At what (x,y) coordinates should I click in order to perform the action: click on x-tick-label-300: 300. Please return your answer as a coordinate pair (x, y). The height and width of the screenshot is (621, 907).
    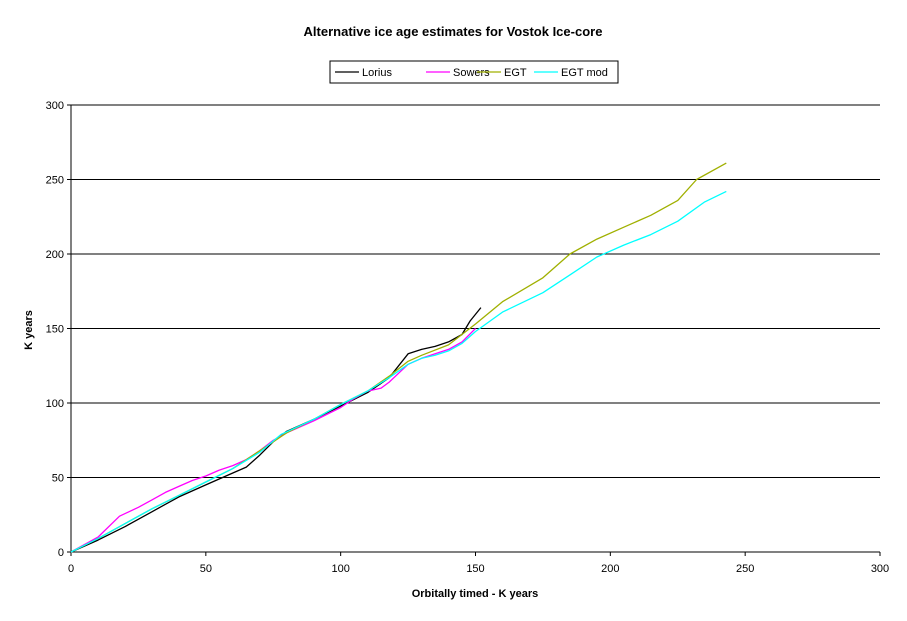
    Looking at the image, I should click on (880, 569).